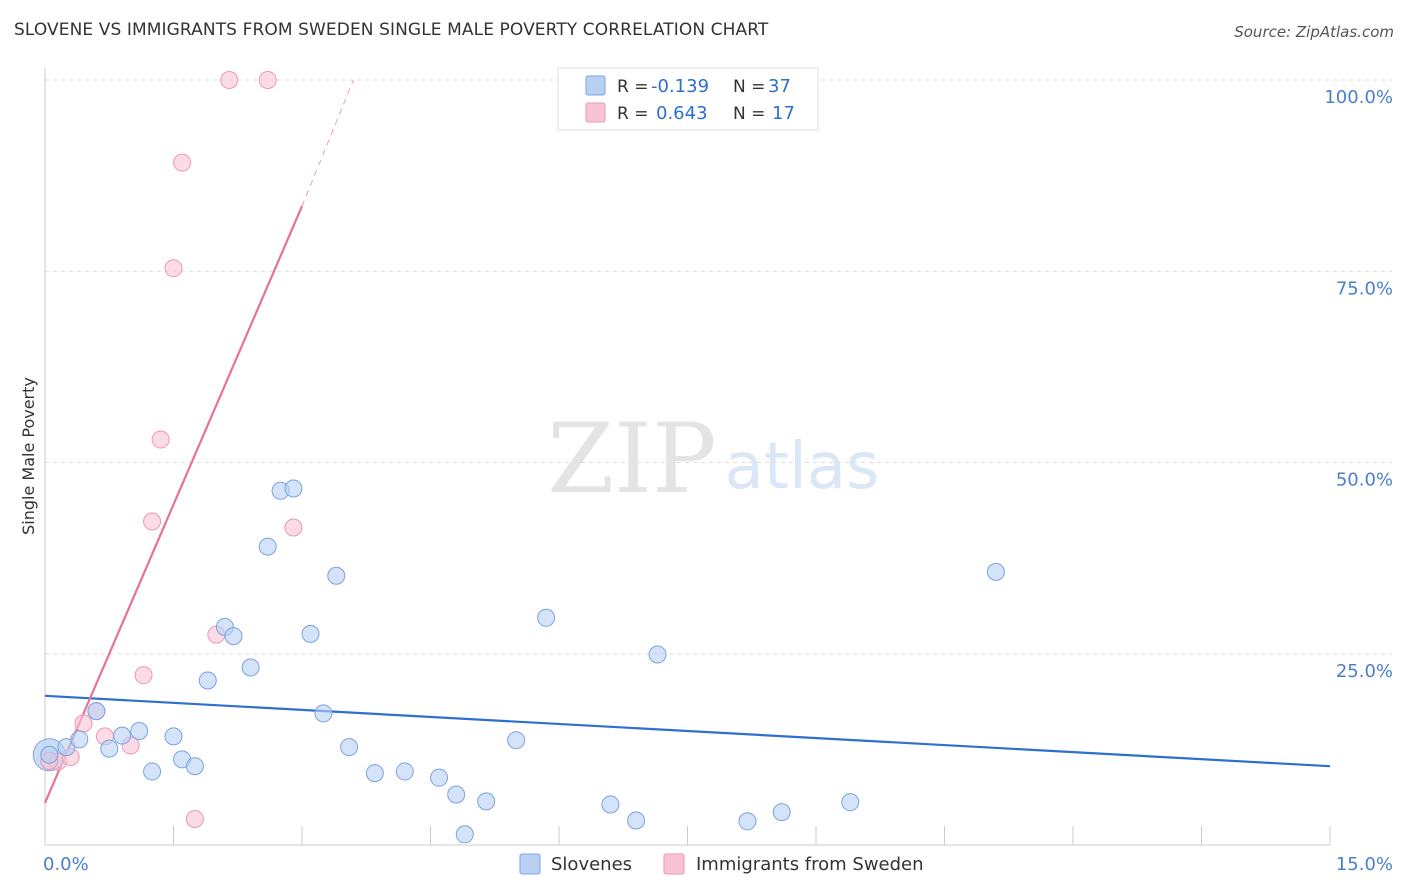  I want to click on y-tick-label: 25.0%, so click(1364, 671).